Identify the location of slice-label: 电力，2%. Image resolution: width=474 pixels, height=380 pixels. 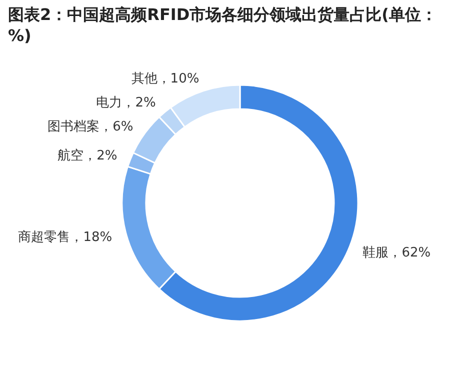
(126, 102).